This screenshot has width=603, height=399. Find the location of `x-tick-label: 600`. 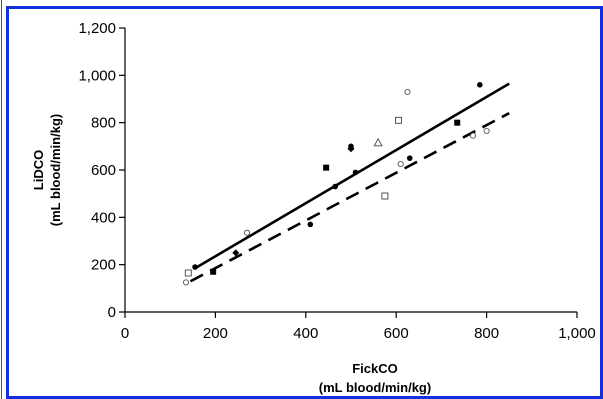

x-tick-label: 600 is located at coordinates (396, 333).